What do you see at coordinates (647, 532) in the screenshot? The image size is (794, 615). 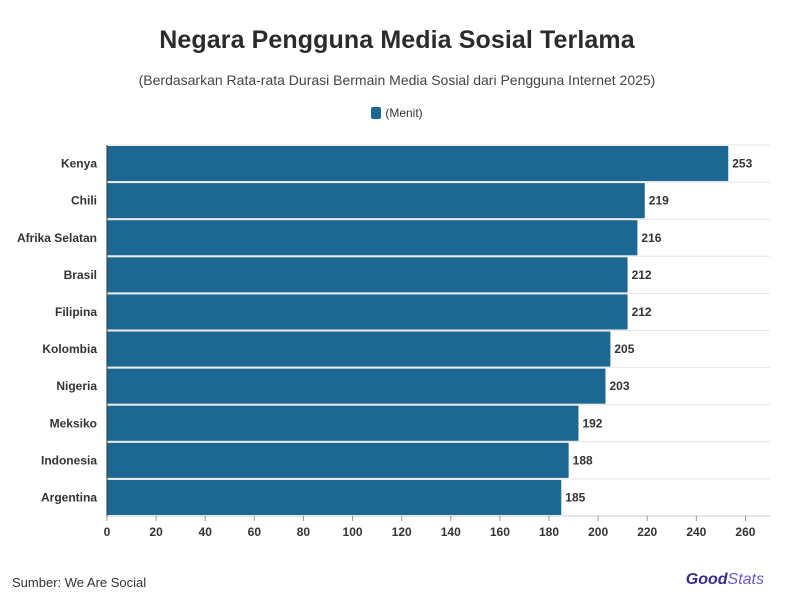 I see `x-tick-label: 220` at bounding box center [647, 532].